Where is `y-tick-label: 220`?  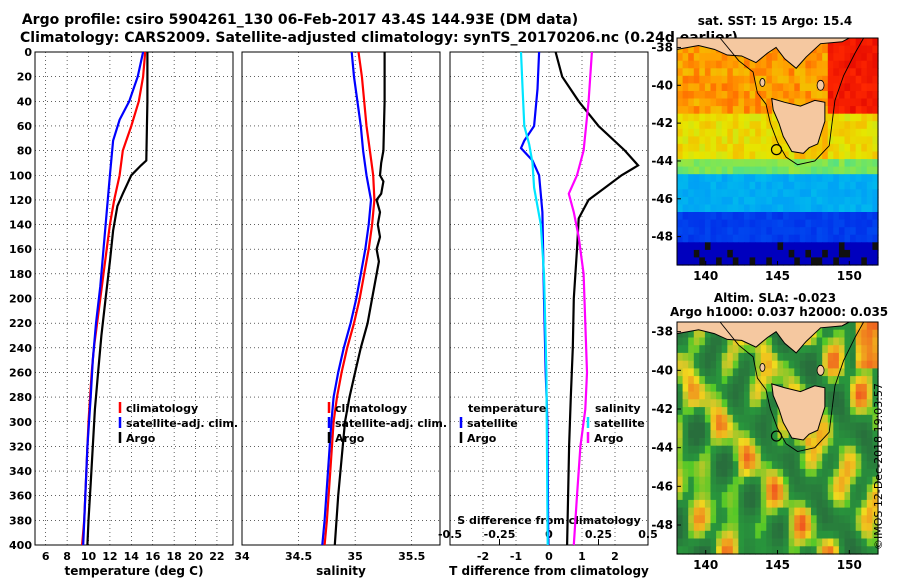
y-tick-label: 220 is located at coordinates (20, 323).